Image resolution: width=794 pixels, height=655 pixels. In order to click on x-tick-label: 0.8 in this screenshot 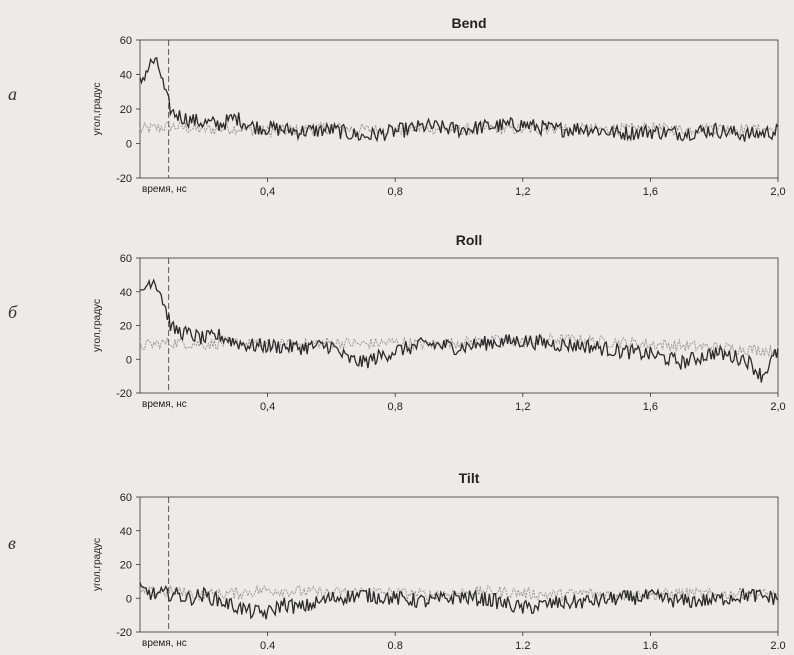, I will do `click(395, 646)`.